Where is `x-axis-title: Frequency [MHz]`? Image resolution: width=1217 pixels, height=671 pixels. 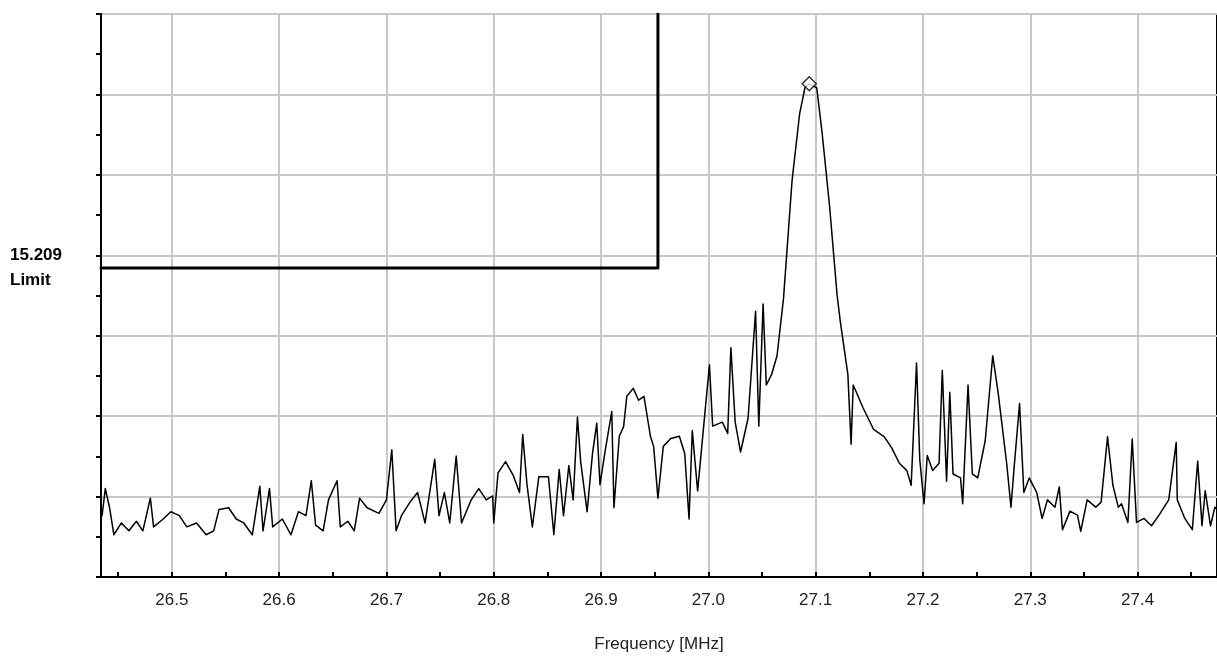
x-axis-title: Frequency [MHz] is located at coordinates (659, 643).